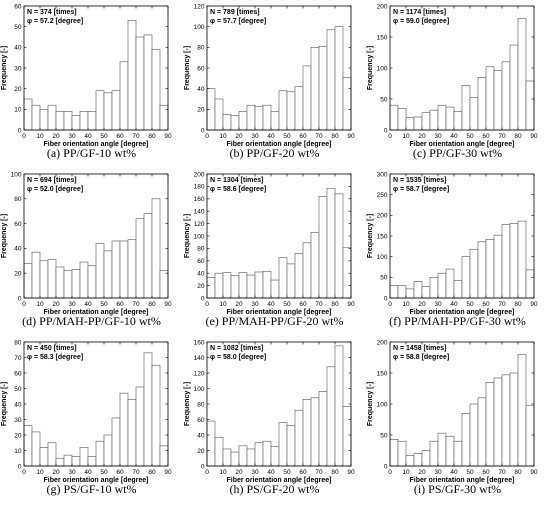  Describe the element at coordinates (199, 187) in the screenshot. I see `y-tick-label: 180` at that location.